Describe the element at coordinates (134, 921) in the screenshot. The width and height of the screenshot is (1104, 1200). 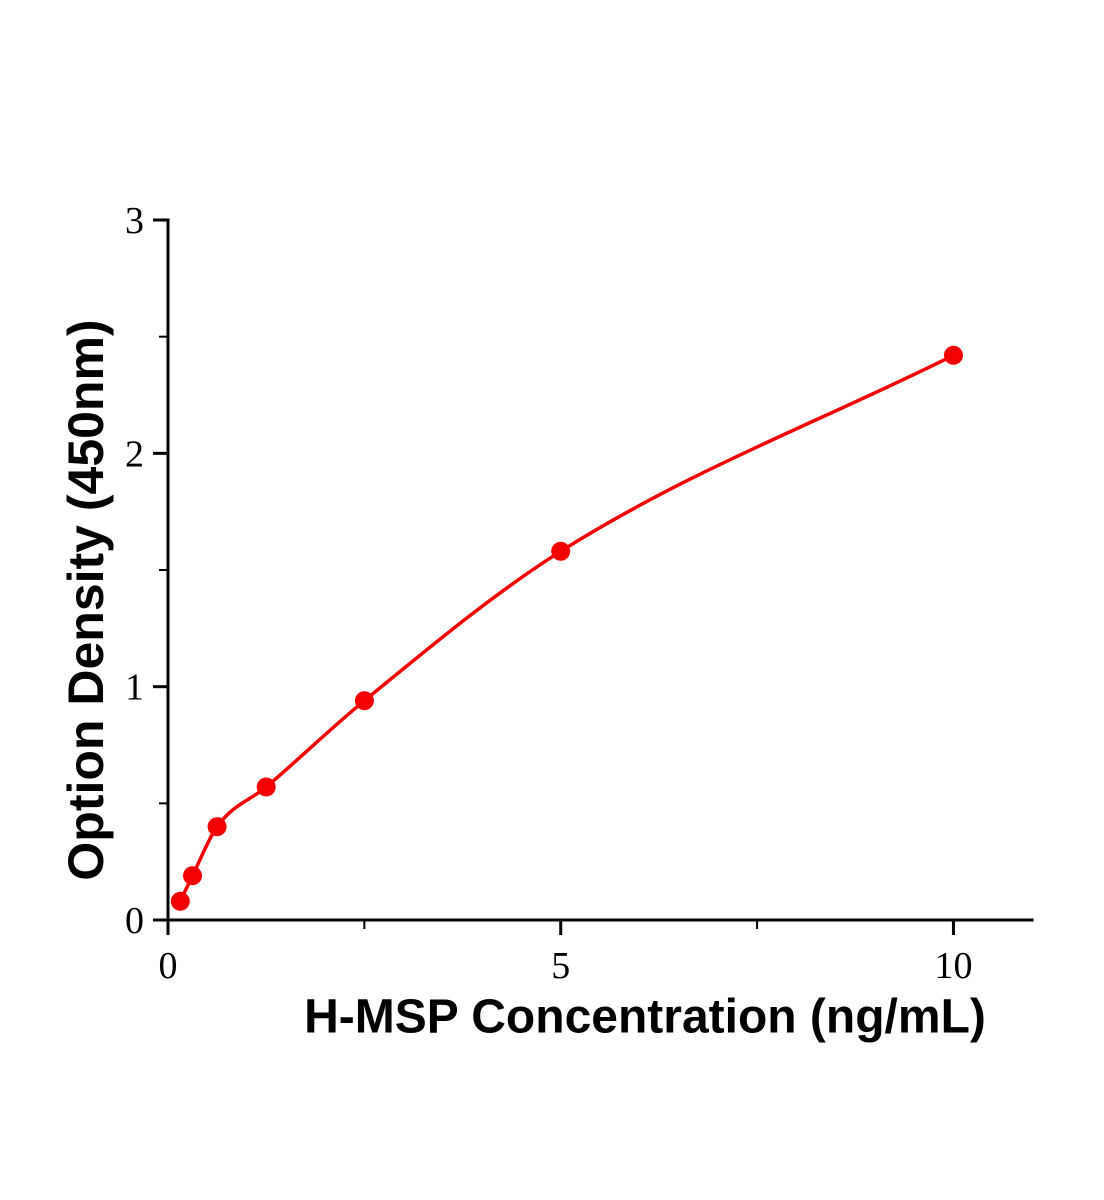
I see `y-tick-label: 0` at that location.